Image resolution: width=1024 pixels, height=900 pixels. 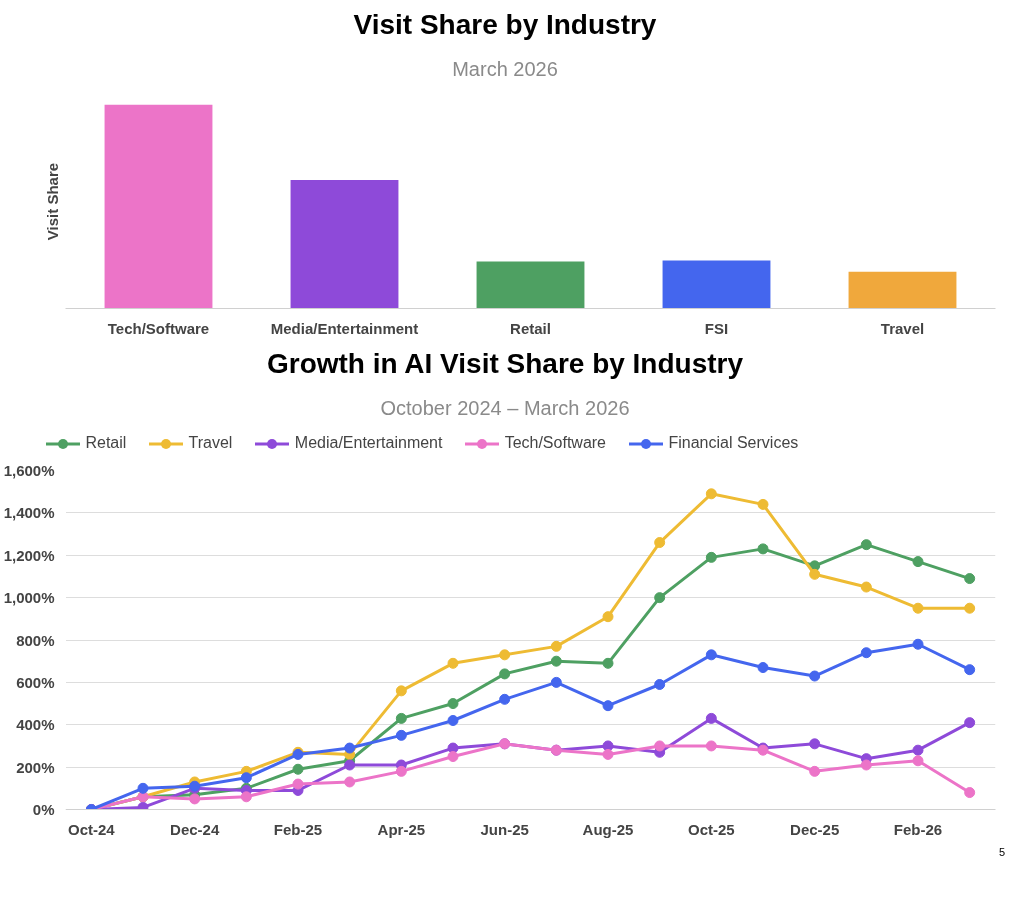 I want to click on chart-title: Visit Share by Industry, so click(x=505, y=25).